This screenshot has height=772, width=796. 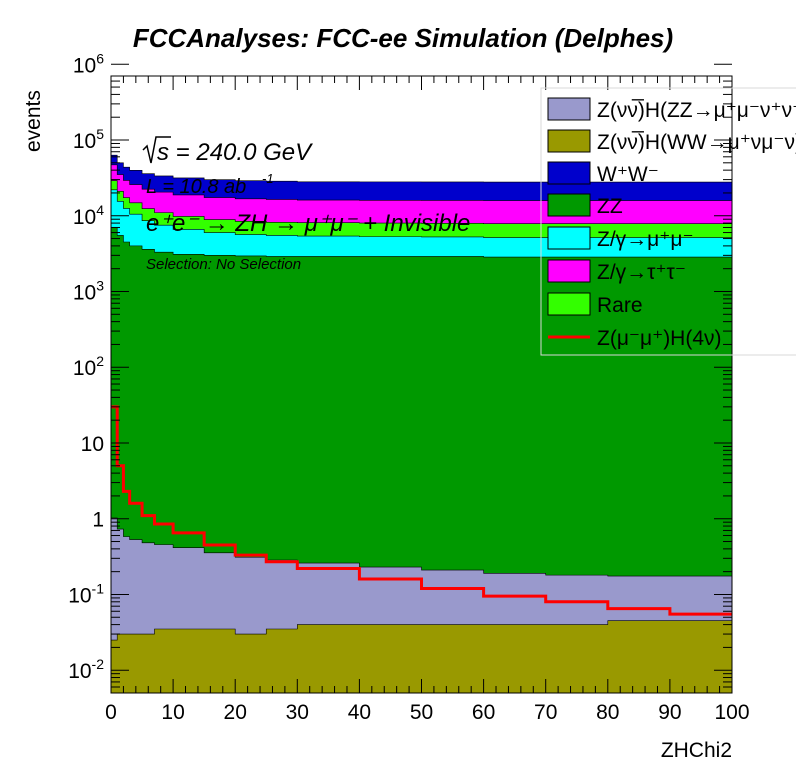 I want to click on y-tick-label: 10⁻¹, so click(x=86, y=593).